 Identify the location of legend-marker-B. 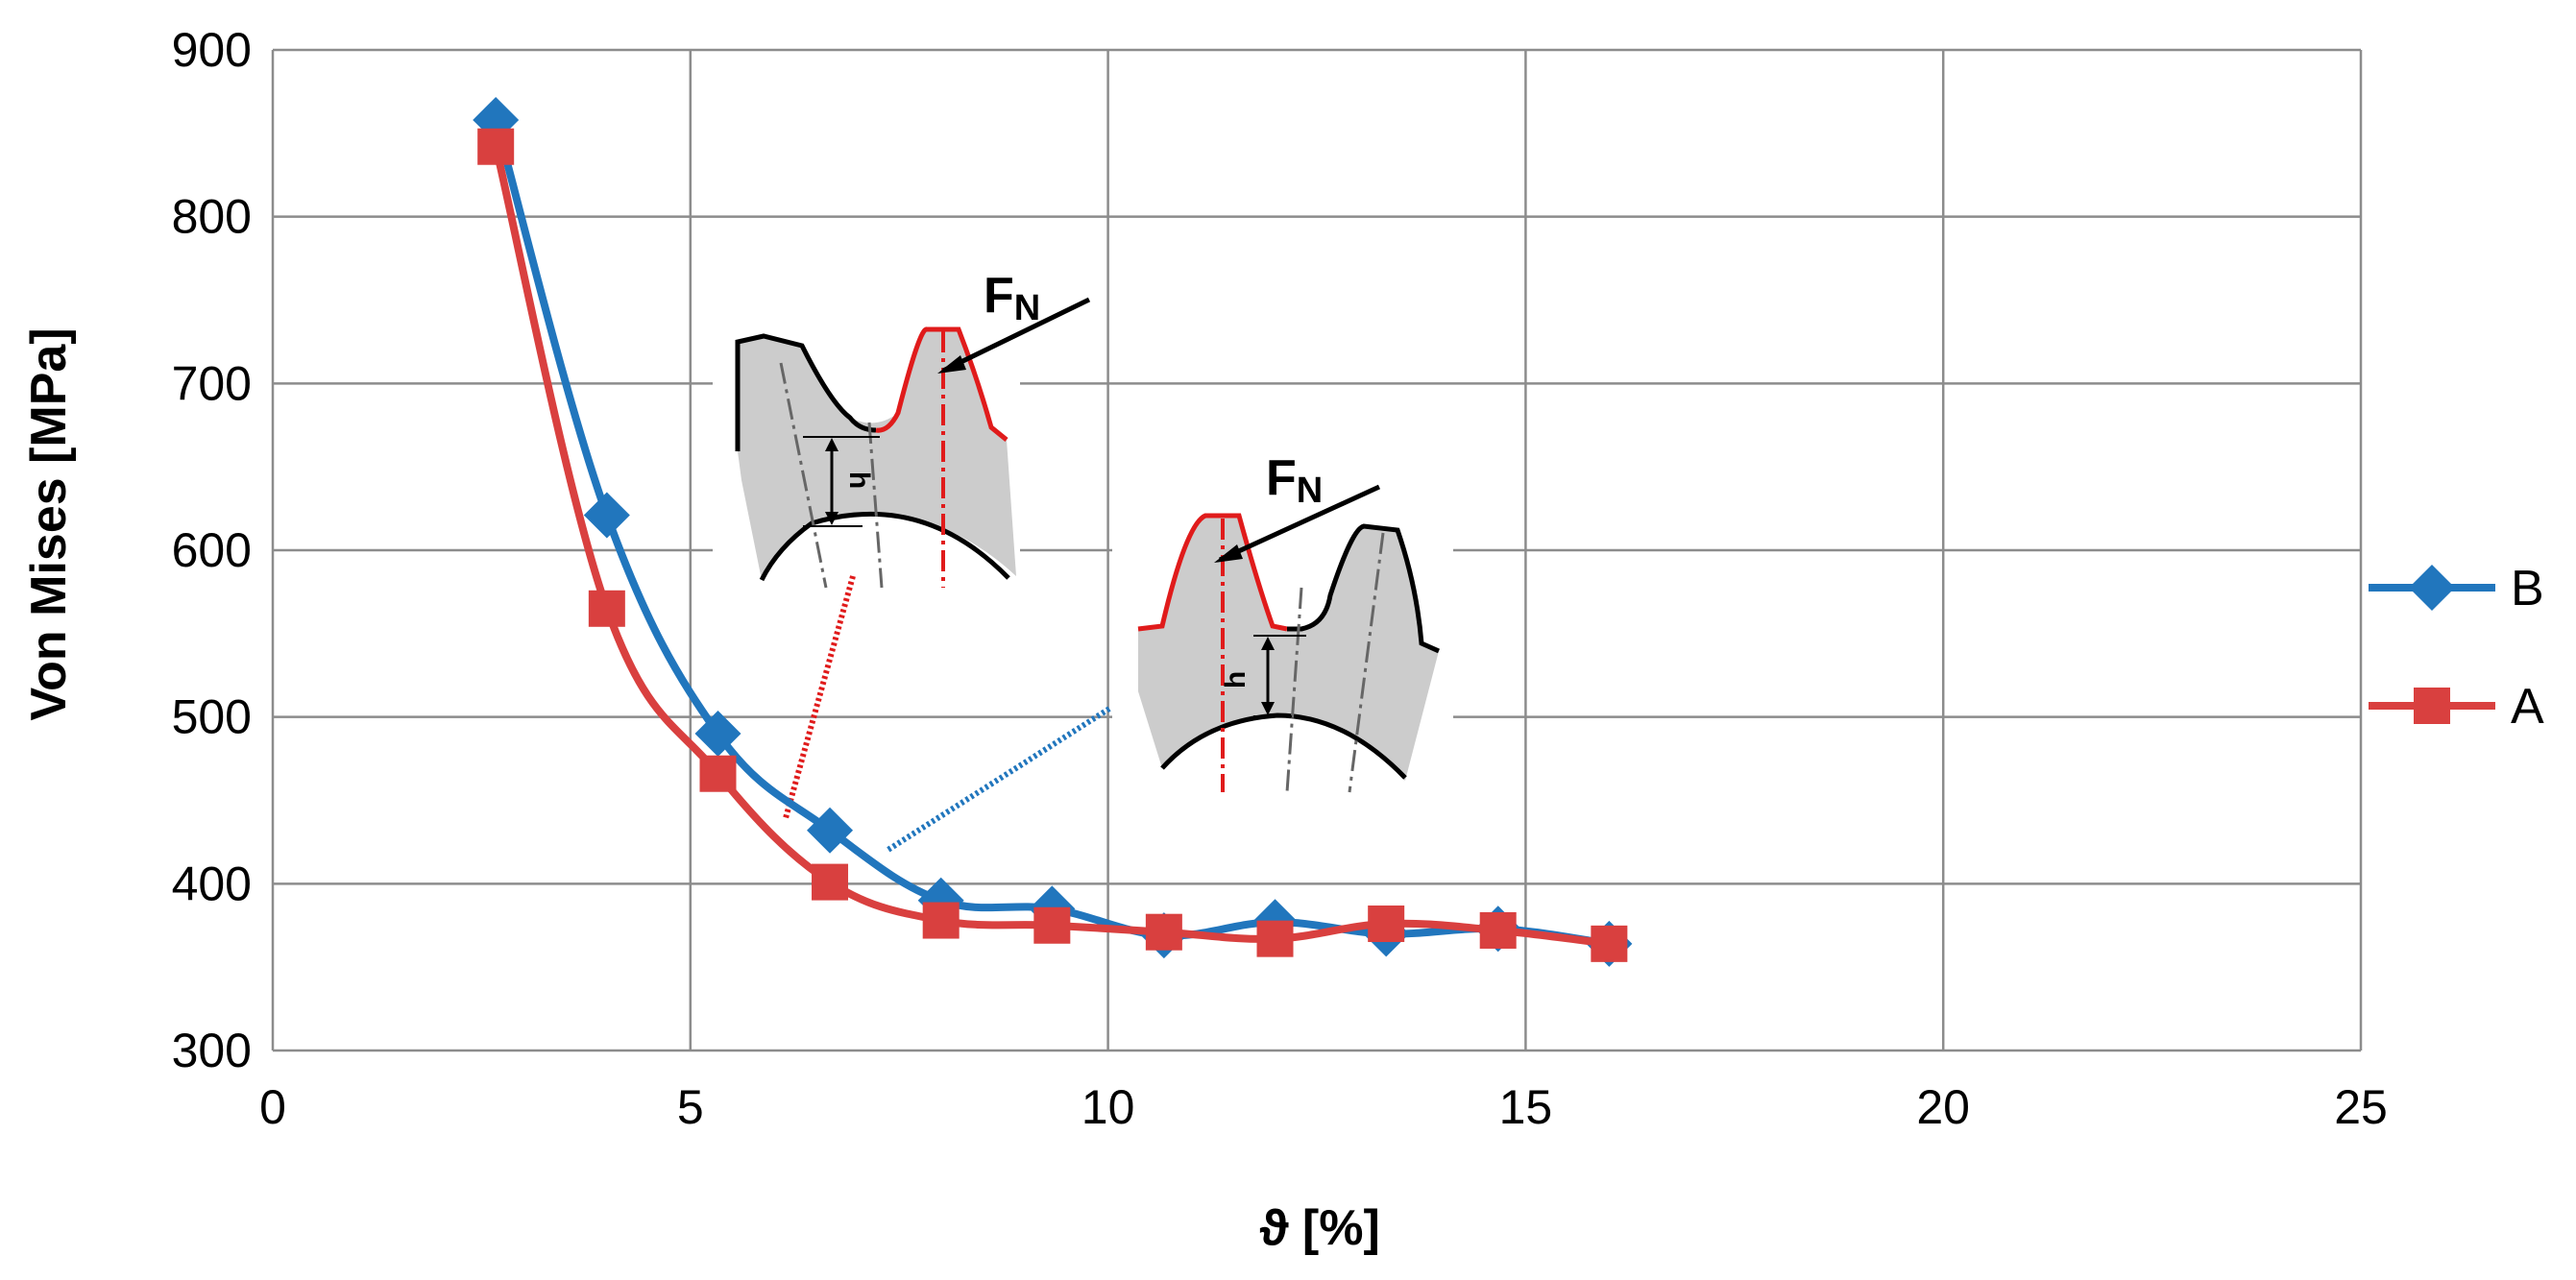
(2432, 588).